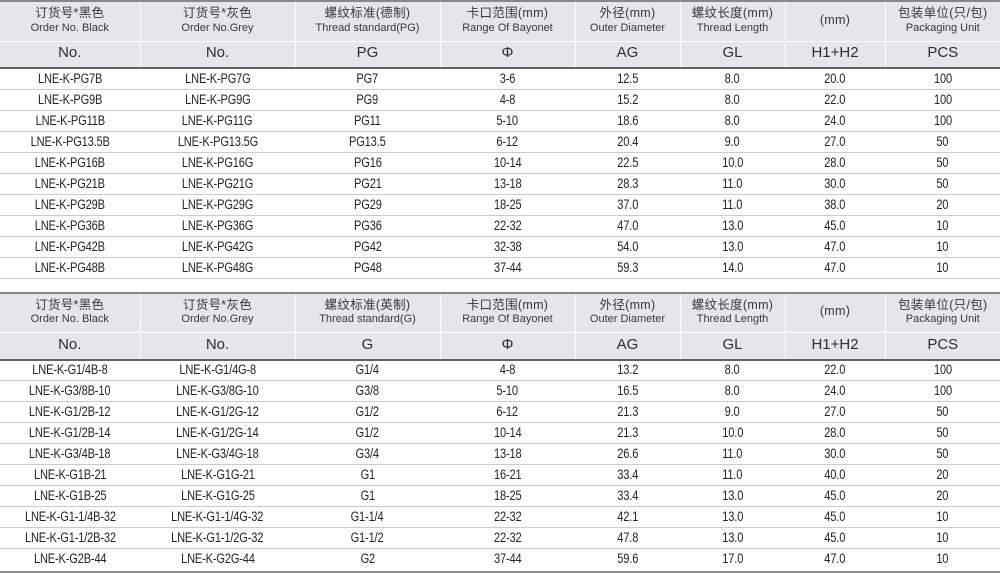  Describe the element at coordinates (627, 120) in the screenshot. I see `cell-outer-diameter: 18.6` at that location.